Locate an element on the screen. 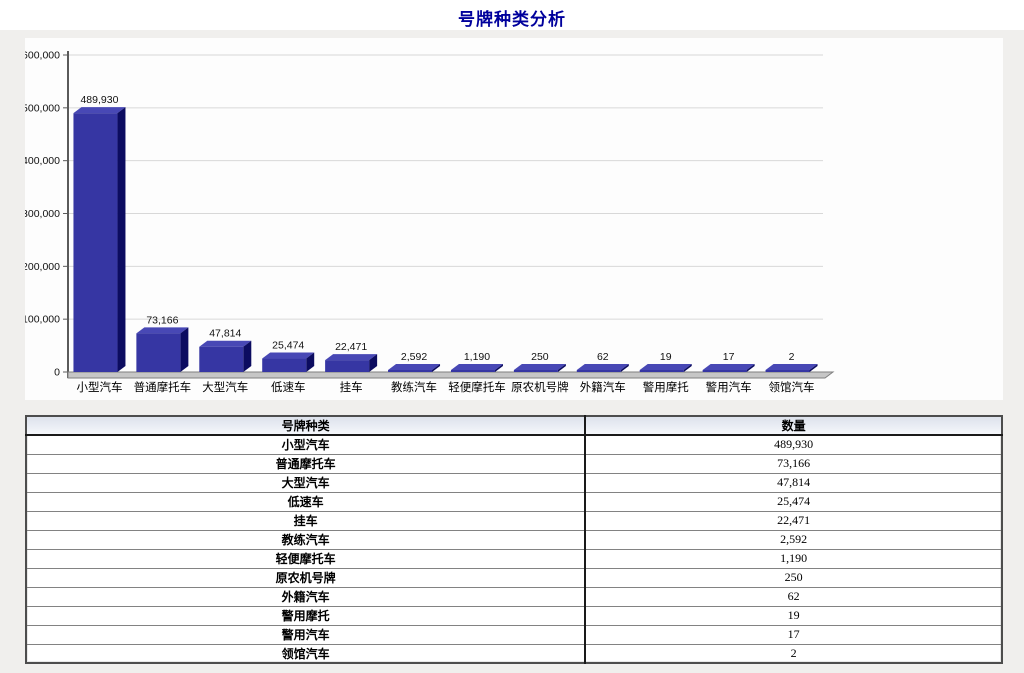  x-axis-category-label: 原农机号牌 is located at coordinates (540, 387).